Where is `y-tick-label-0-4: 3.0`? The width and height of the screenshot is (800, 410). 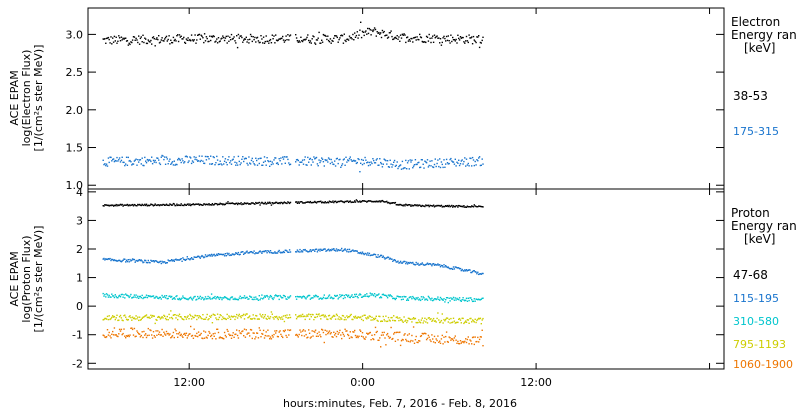
y-tick-label-0-4: 3.0 is located at coordinates (75, 34).